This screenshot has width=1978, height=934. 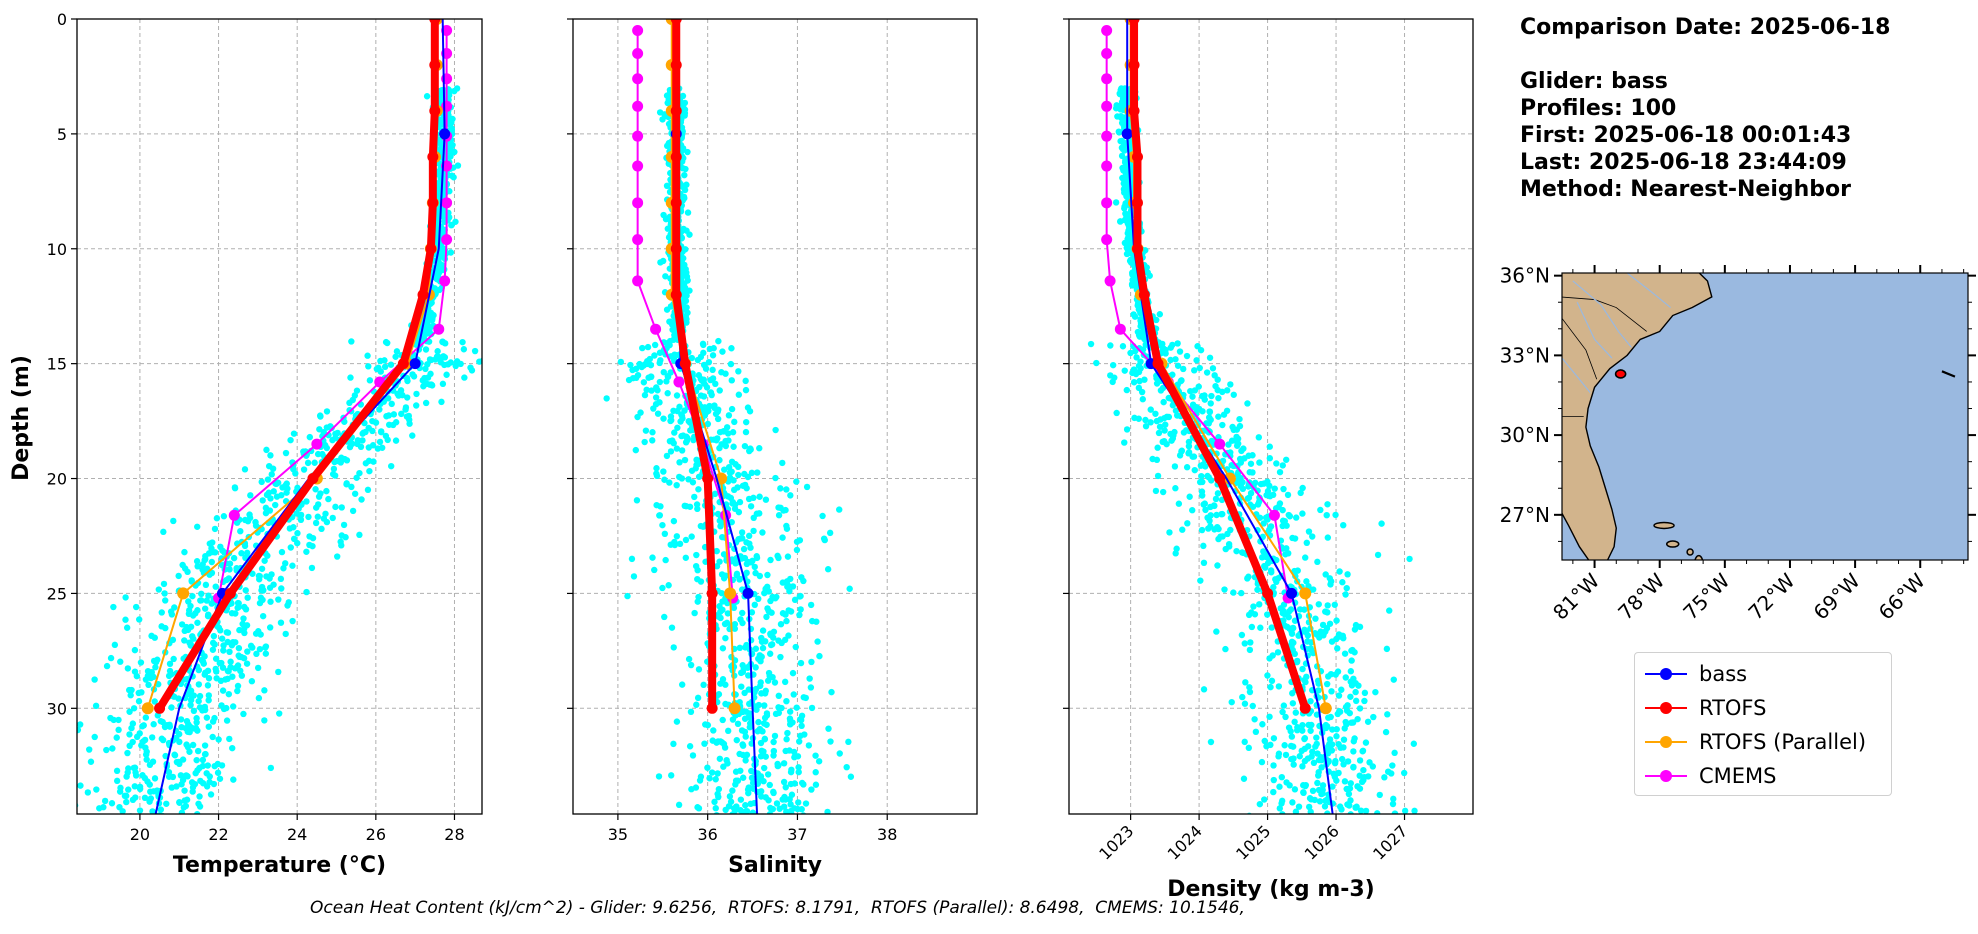 What do you see at coordinates (887, 834) in the screenshot?
I see `x-tick-label: 38` at bounding box center [887, 834].